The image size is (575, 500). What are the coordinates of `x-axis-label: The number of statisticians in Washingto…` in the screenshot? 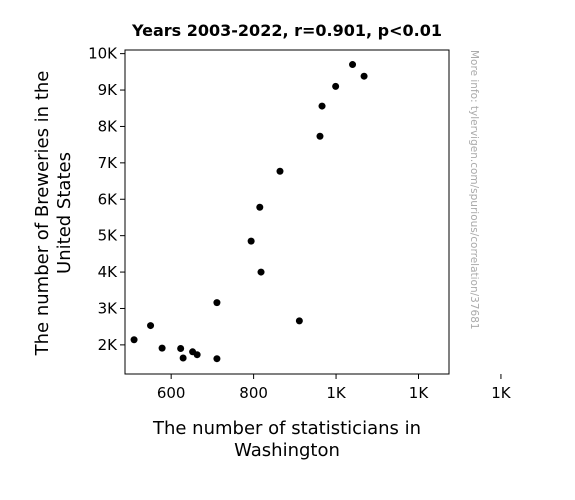 It's located at (286, 439).